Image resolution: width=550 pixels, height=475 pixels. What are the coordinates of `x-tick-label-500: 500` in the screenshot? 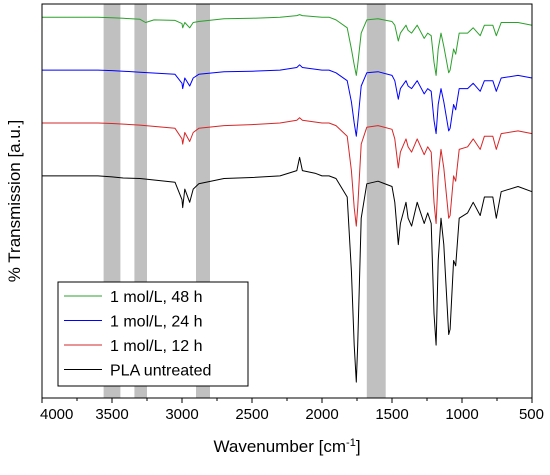 It's located at (531, 414).